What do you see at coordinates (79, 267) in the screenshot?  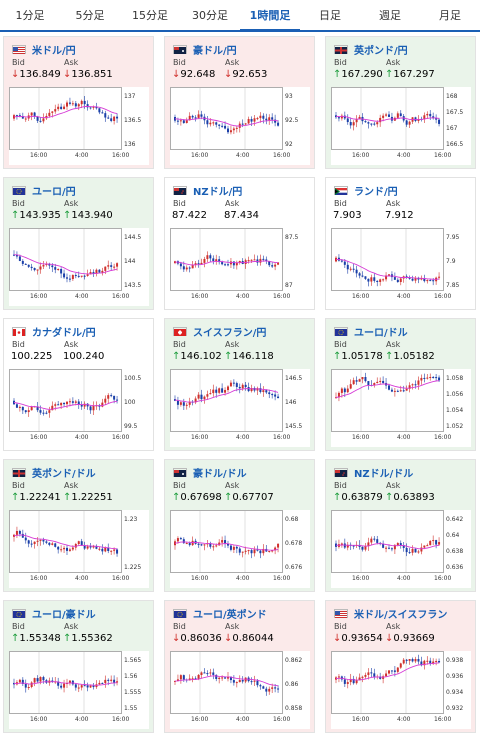 I see `price-chart: 144.5 144 143.5 16:00 4:00 16:00` at bounding box center [79, 267].